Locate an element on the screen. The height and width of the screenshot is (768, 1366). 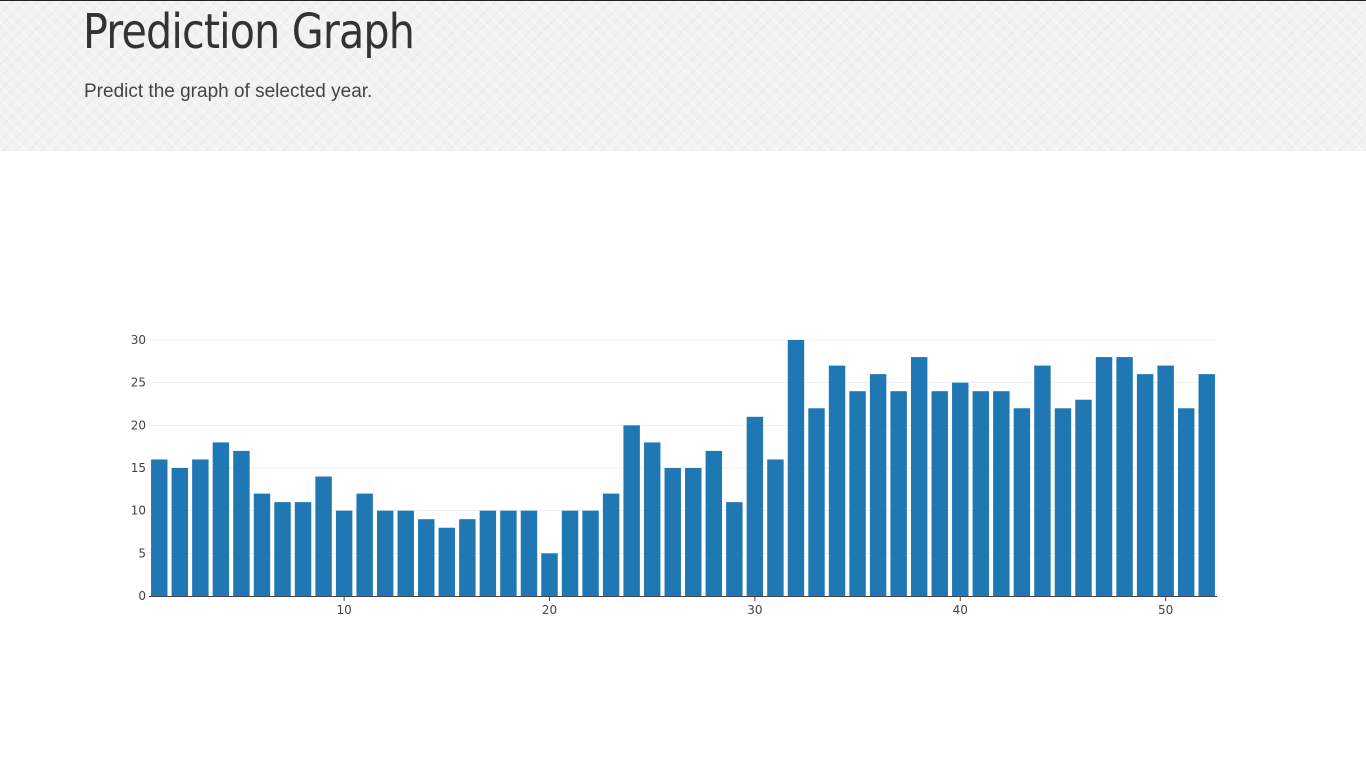
y-tick-label-5: 5 is located at coordinates (142, 553).